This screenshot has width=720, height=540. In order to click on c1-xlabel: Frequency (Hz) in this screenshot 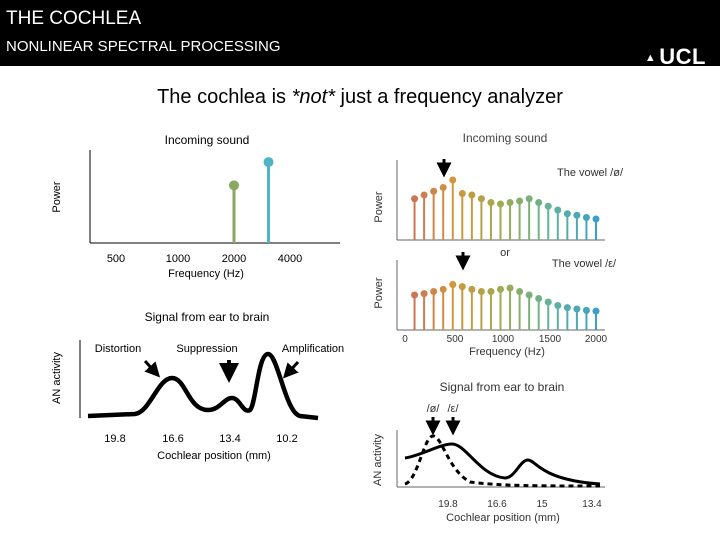, I will do `click(206, 274)`.